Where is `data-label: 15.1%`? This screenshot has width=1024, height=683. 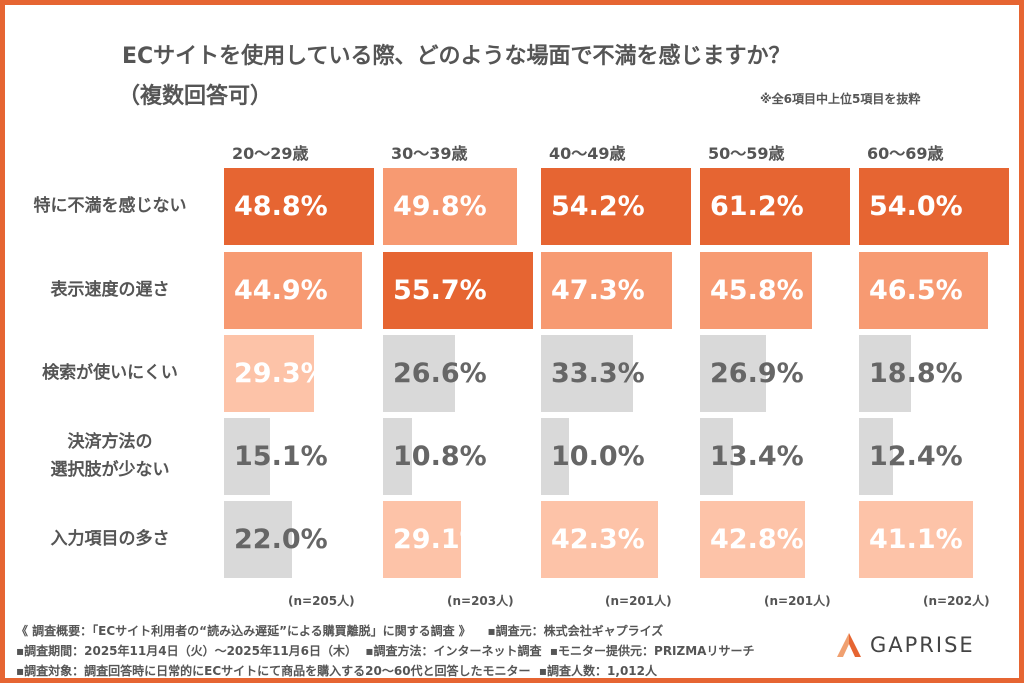 data-label: 15.1% is located at coordinates (281, 456).